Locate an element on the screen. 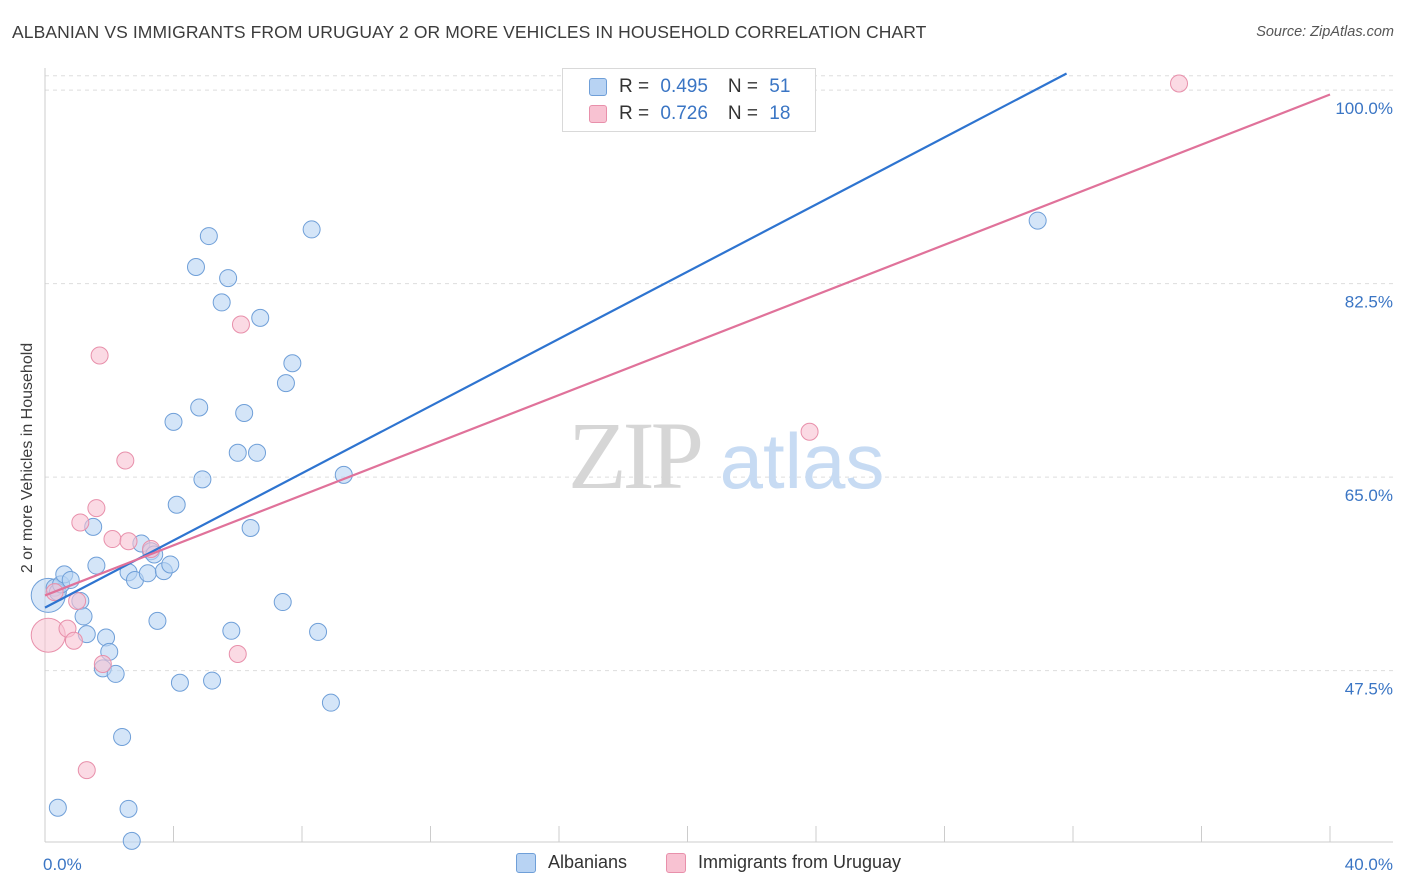 The image size is (1406, 892). watermark-zip: ZIP is located at coordinates (634, 455).